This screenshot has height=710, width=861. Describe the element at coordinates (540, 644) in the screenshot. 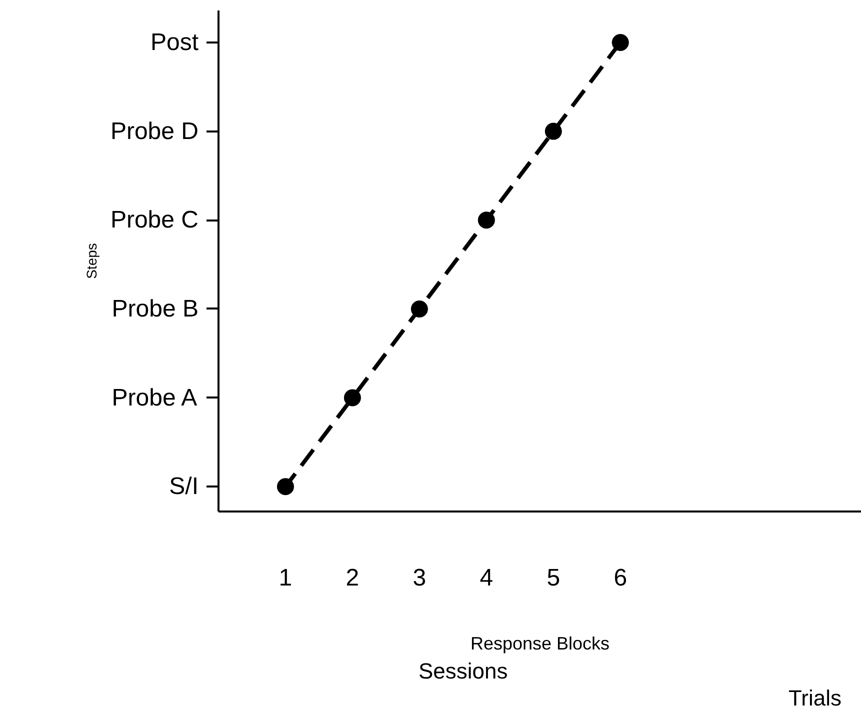

I see `x-axis-title: Response Blocks` at that location.